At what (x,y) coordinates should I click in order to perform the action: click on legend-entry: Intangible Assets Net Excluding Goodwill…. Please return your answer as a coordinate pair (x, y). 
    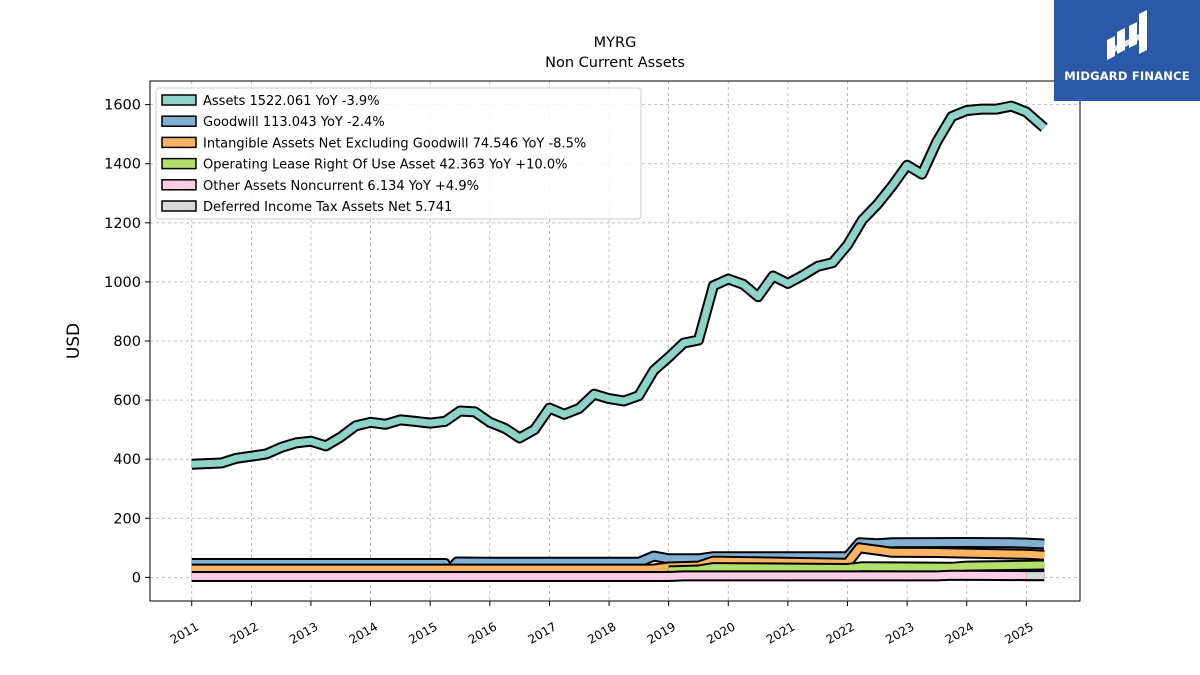
    Looking at the image, I should click on (394, 143).